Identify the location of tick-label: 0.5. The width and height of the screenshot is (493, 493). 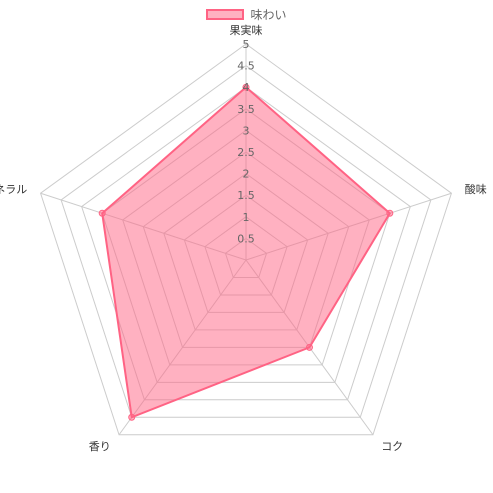
(246, 238).